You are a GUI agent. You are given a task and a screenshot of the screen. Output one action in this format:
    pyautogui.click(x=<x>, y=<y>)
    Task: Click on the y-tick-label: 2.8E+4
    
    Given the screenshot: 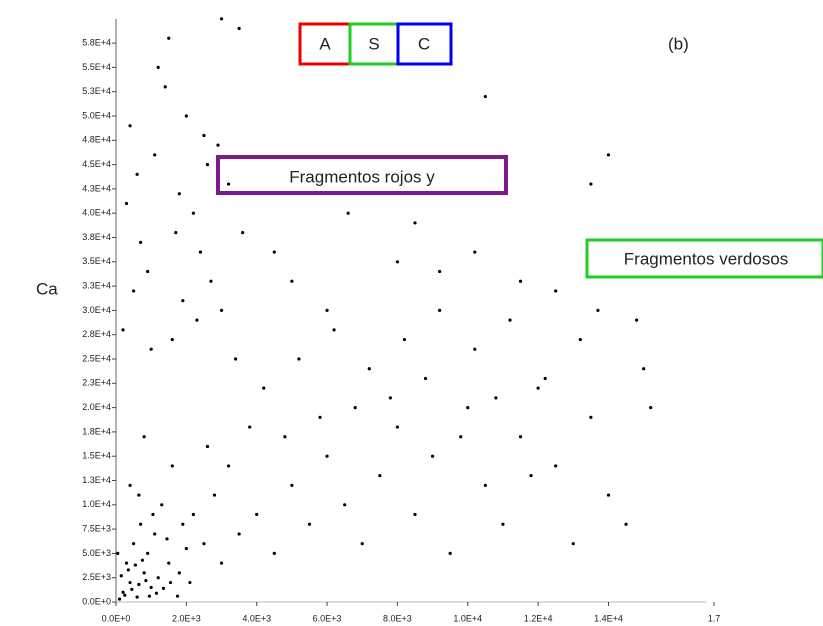 What is the action you would take?
    pyautogui.click(x=96, y=334)
    